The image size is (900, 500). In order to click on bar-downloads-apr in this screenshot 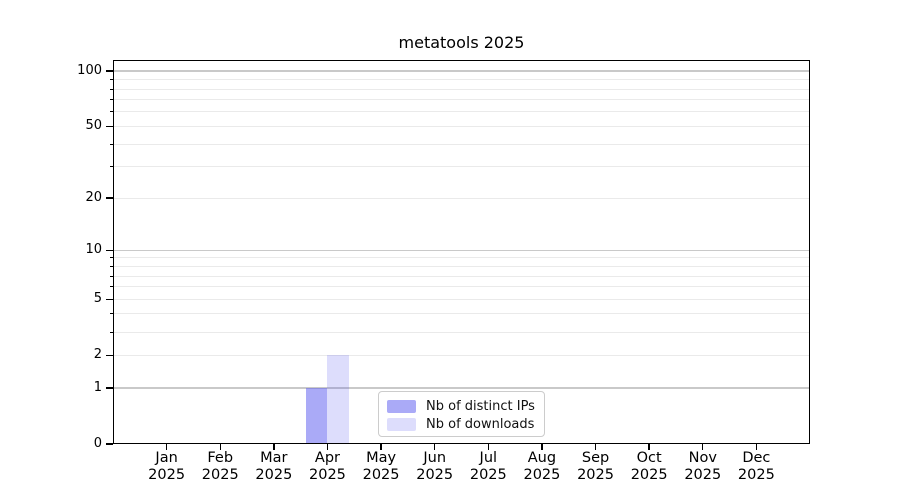, I will do `click(338, 399)`.